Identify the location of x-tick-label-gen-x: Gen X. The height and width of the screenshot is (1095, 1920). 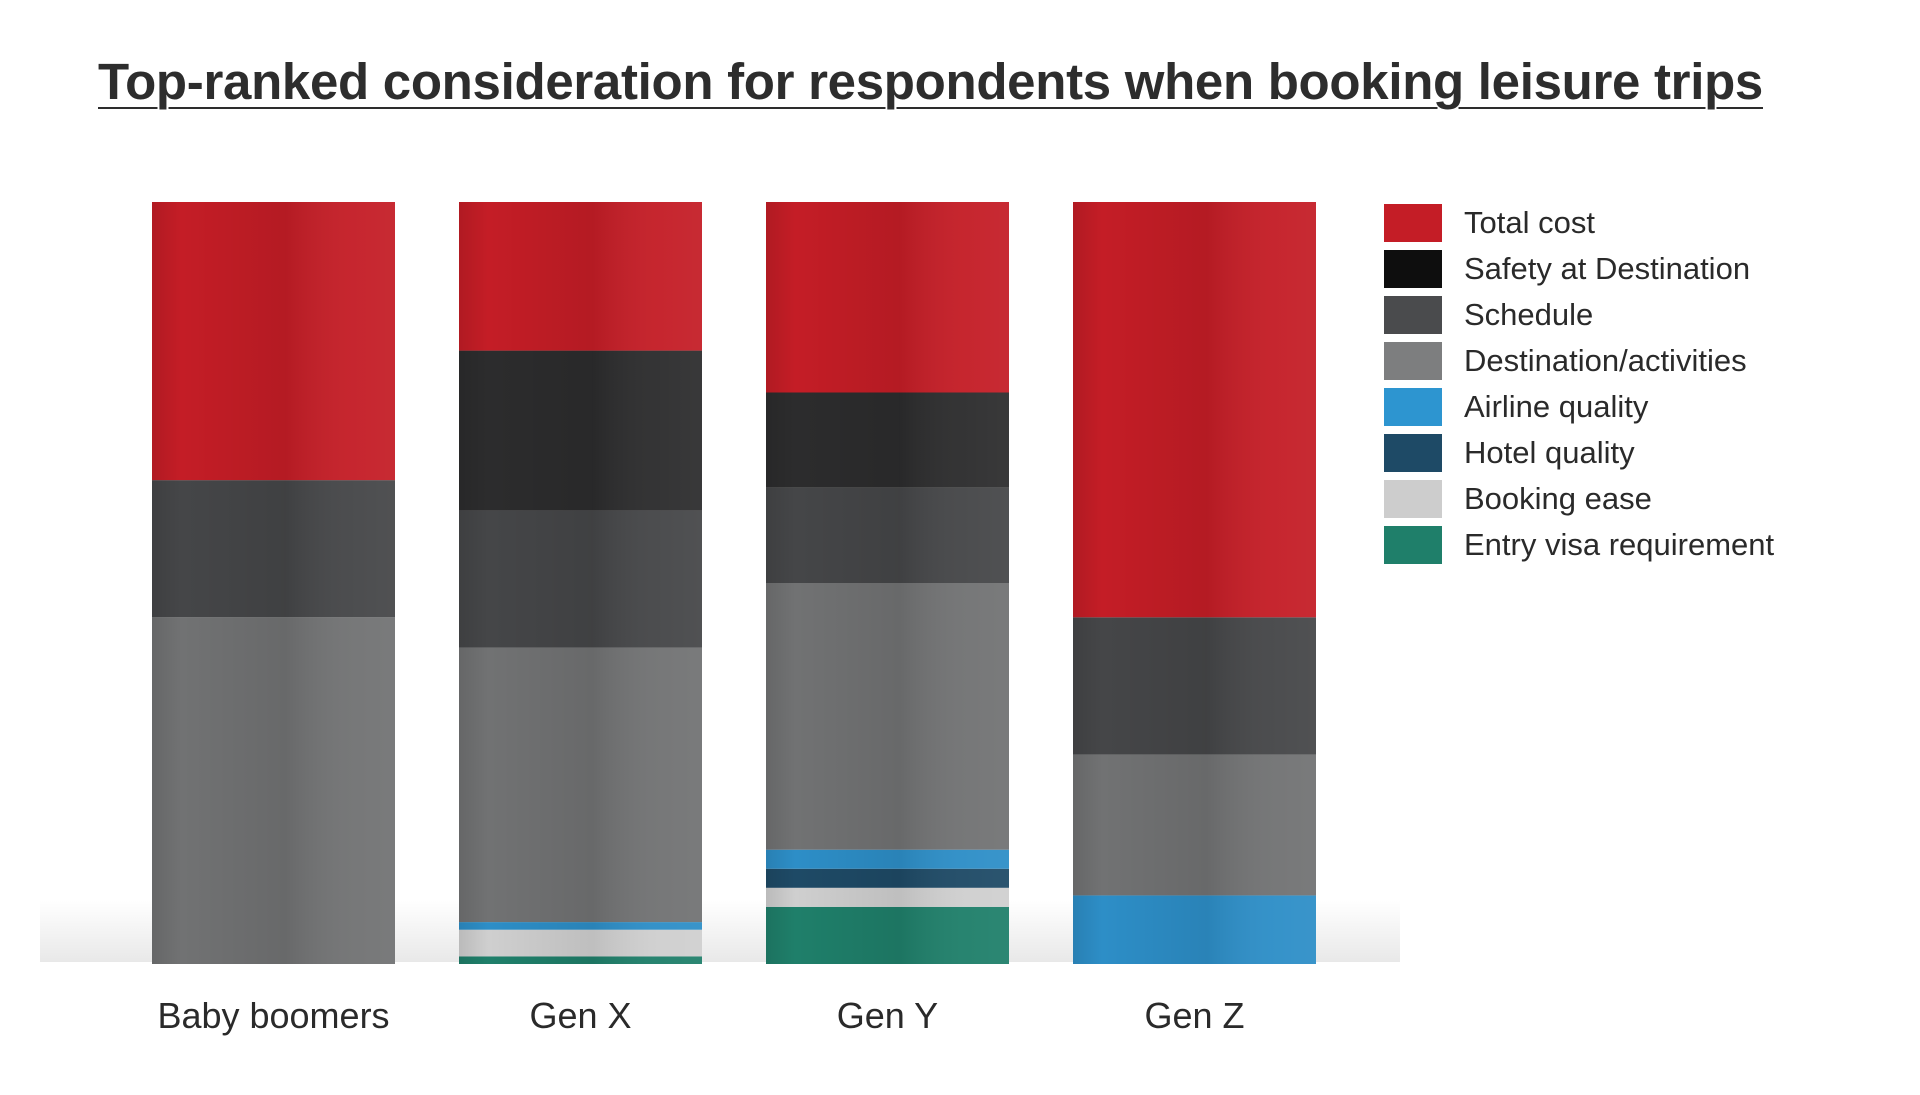
(580, 1015).